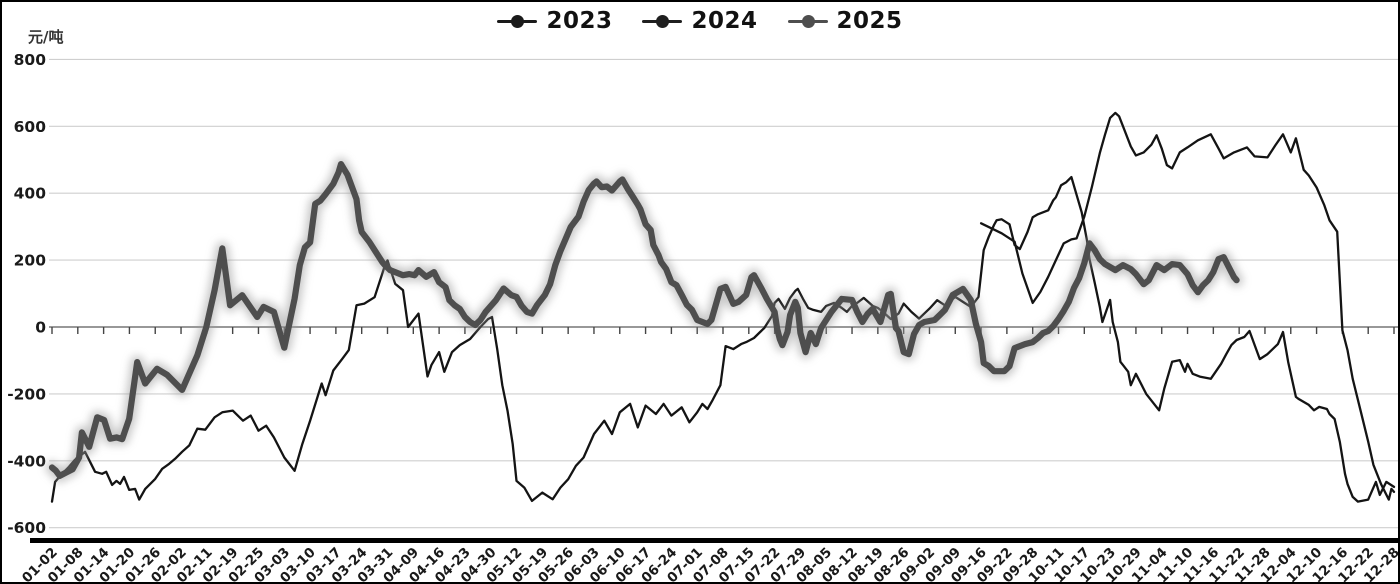 The image size is (1400, 584). Describe the element at coordinates (714, 540) in the screenshot. I see `x-axis-bar` at that location.